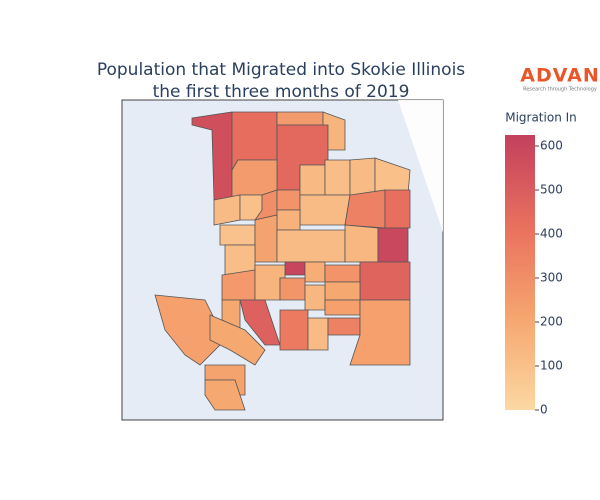 The image size is (600, 500). Describe the element at coordinates (551, 190) in the screenshot. I see `colorbar-tick-label: 500` at that location.